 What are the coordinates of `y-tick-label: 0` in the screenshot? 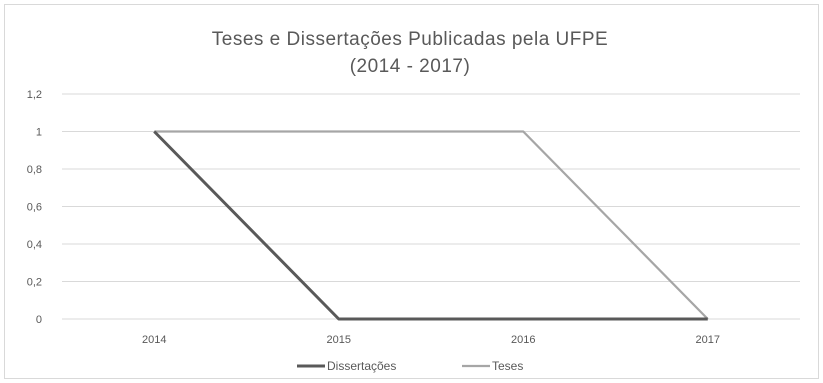 It's located at (39, 320).